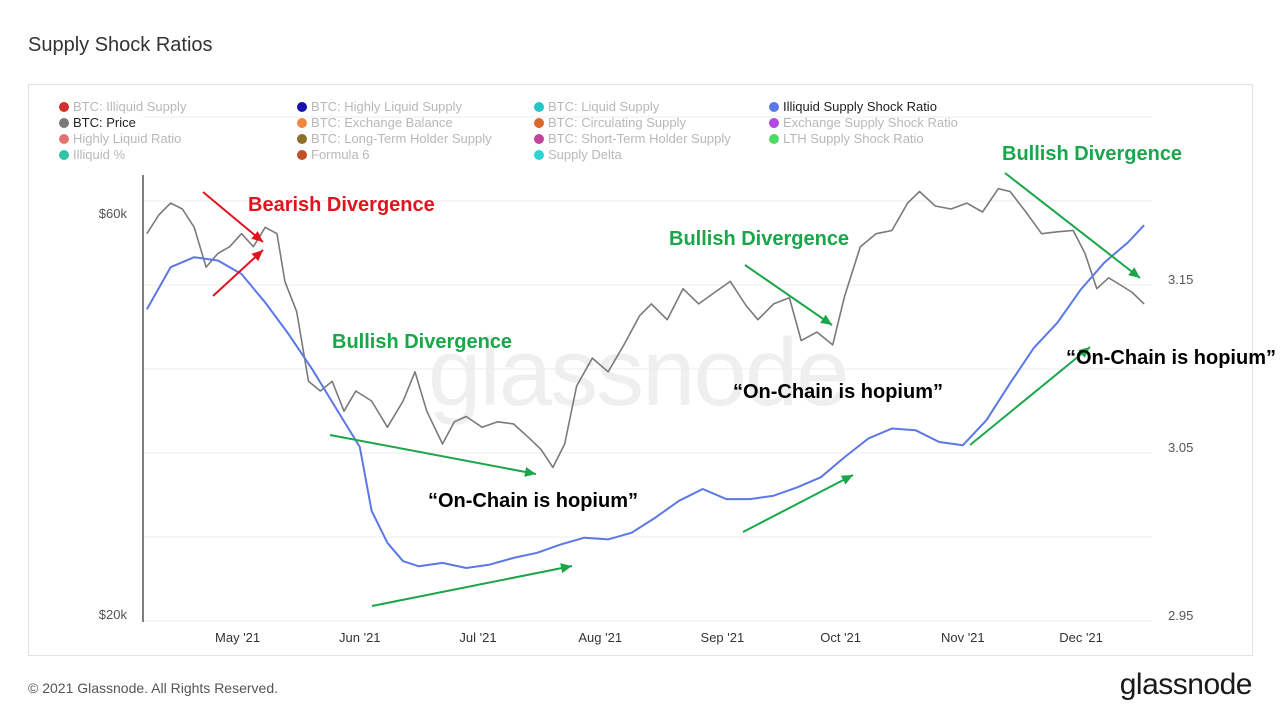  What do you see at coordinates (360, 637) in the screenshot?
I see `x-tick-label: Jun '21` at bounding box center [360, 637].